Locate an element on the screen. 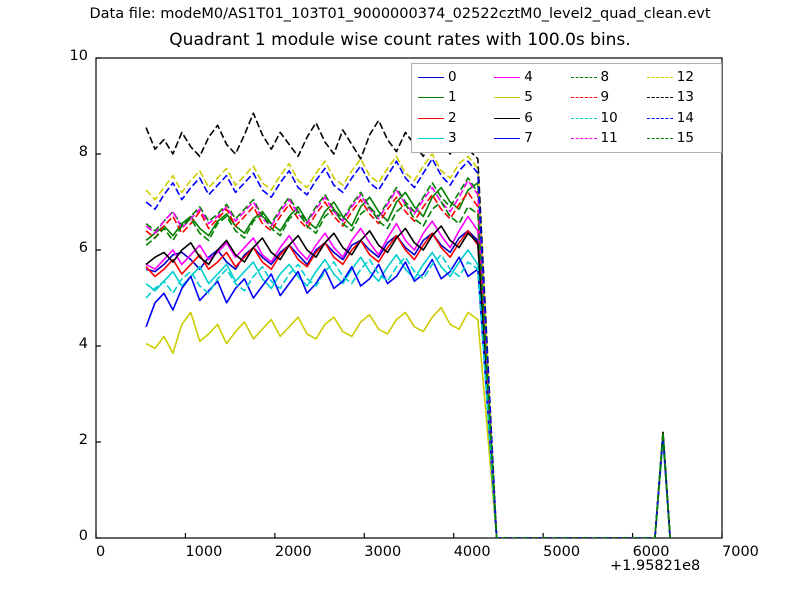 The height and width of the screenshot is (600, 800). legend-item-1: 1 is located at coordinates (452, 97).